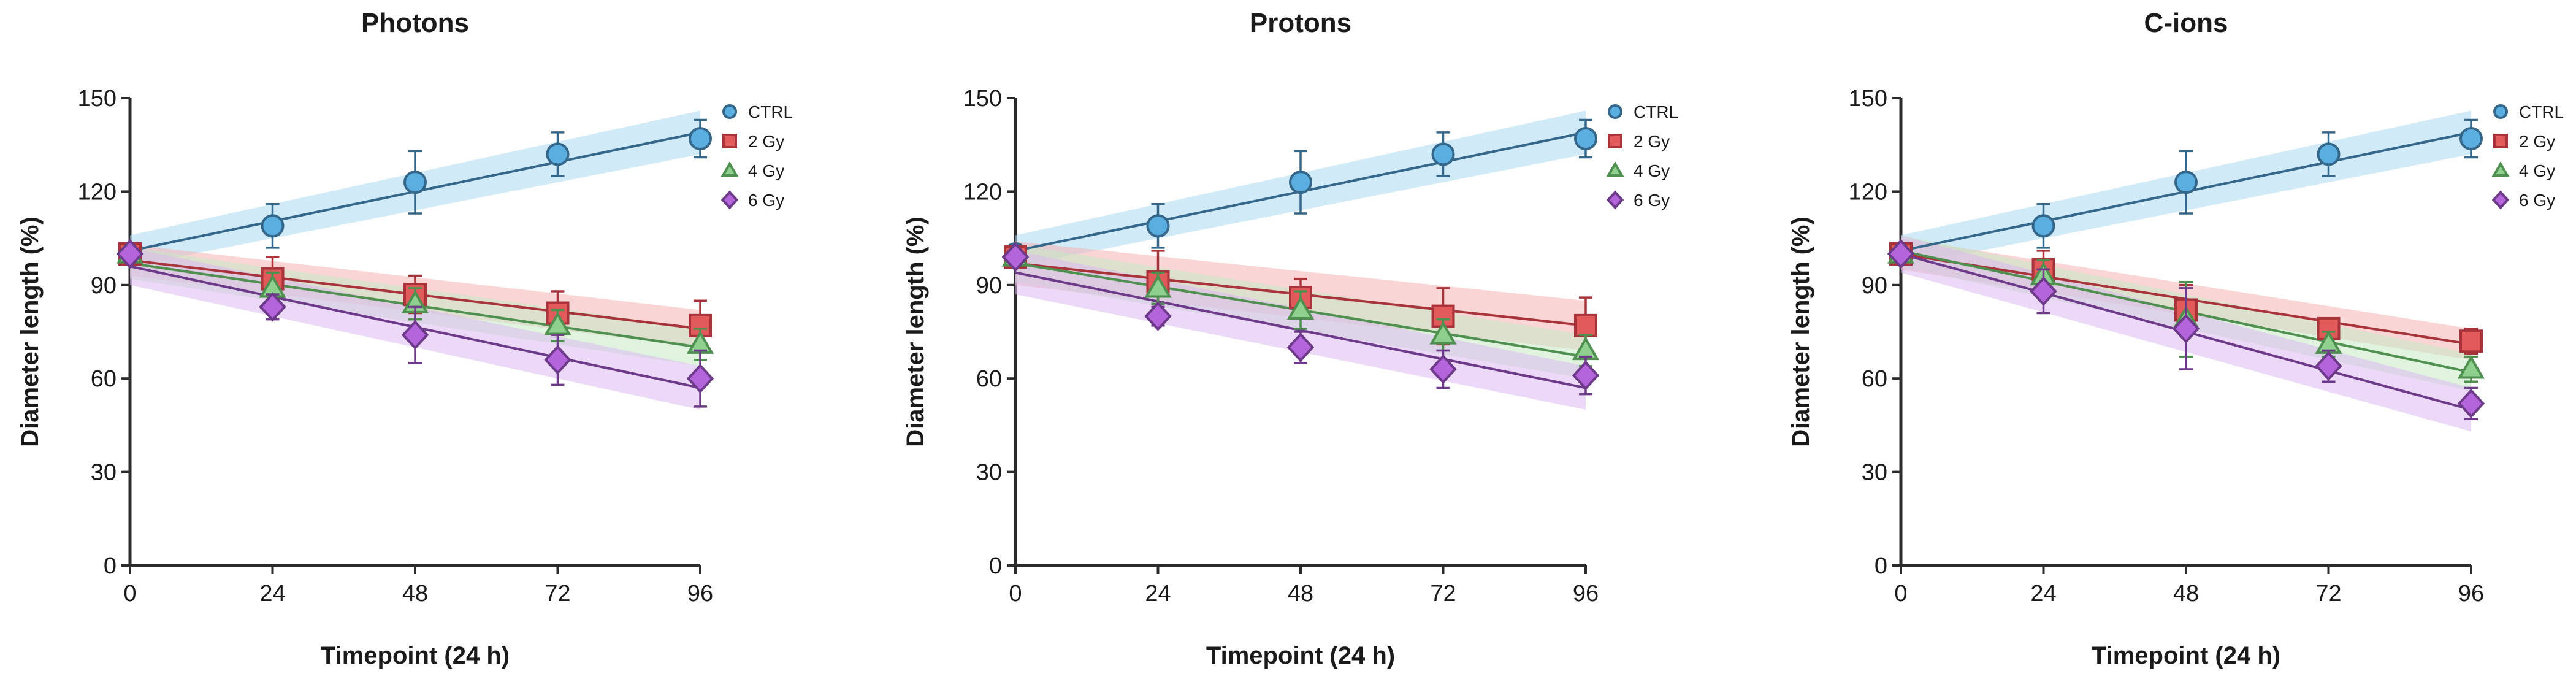  I want to click on chart-title: Photons, so click(415, 23).